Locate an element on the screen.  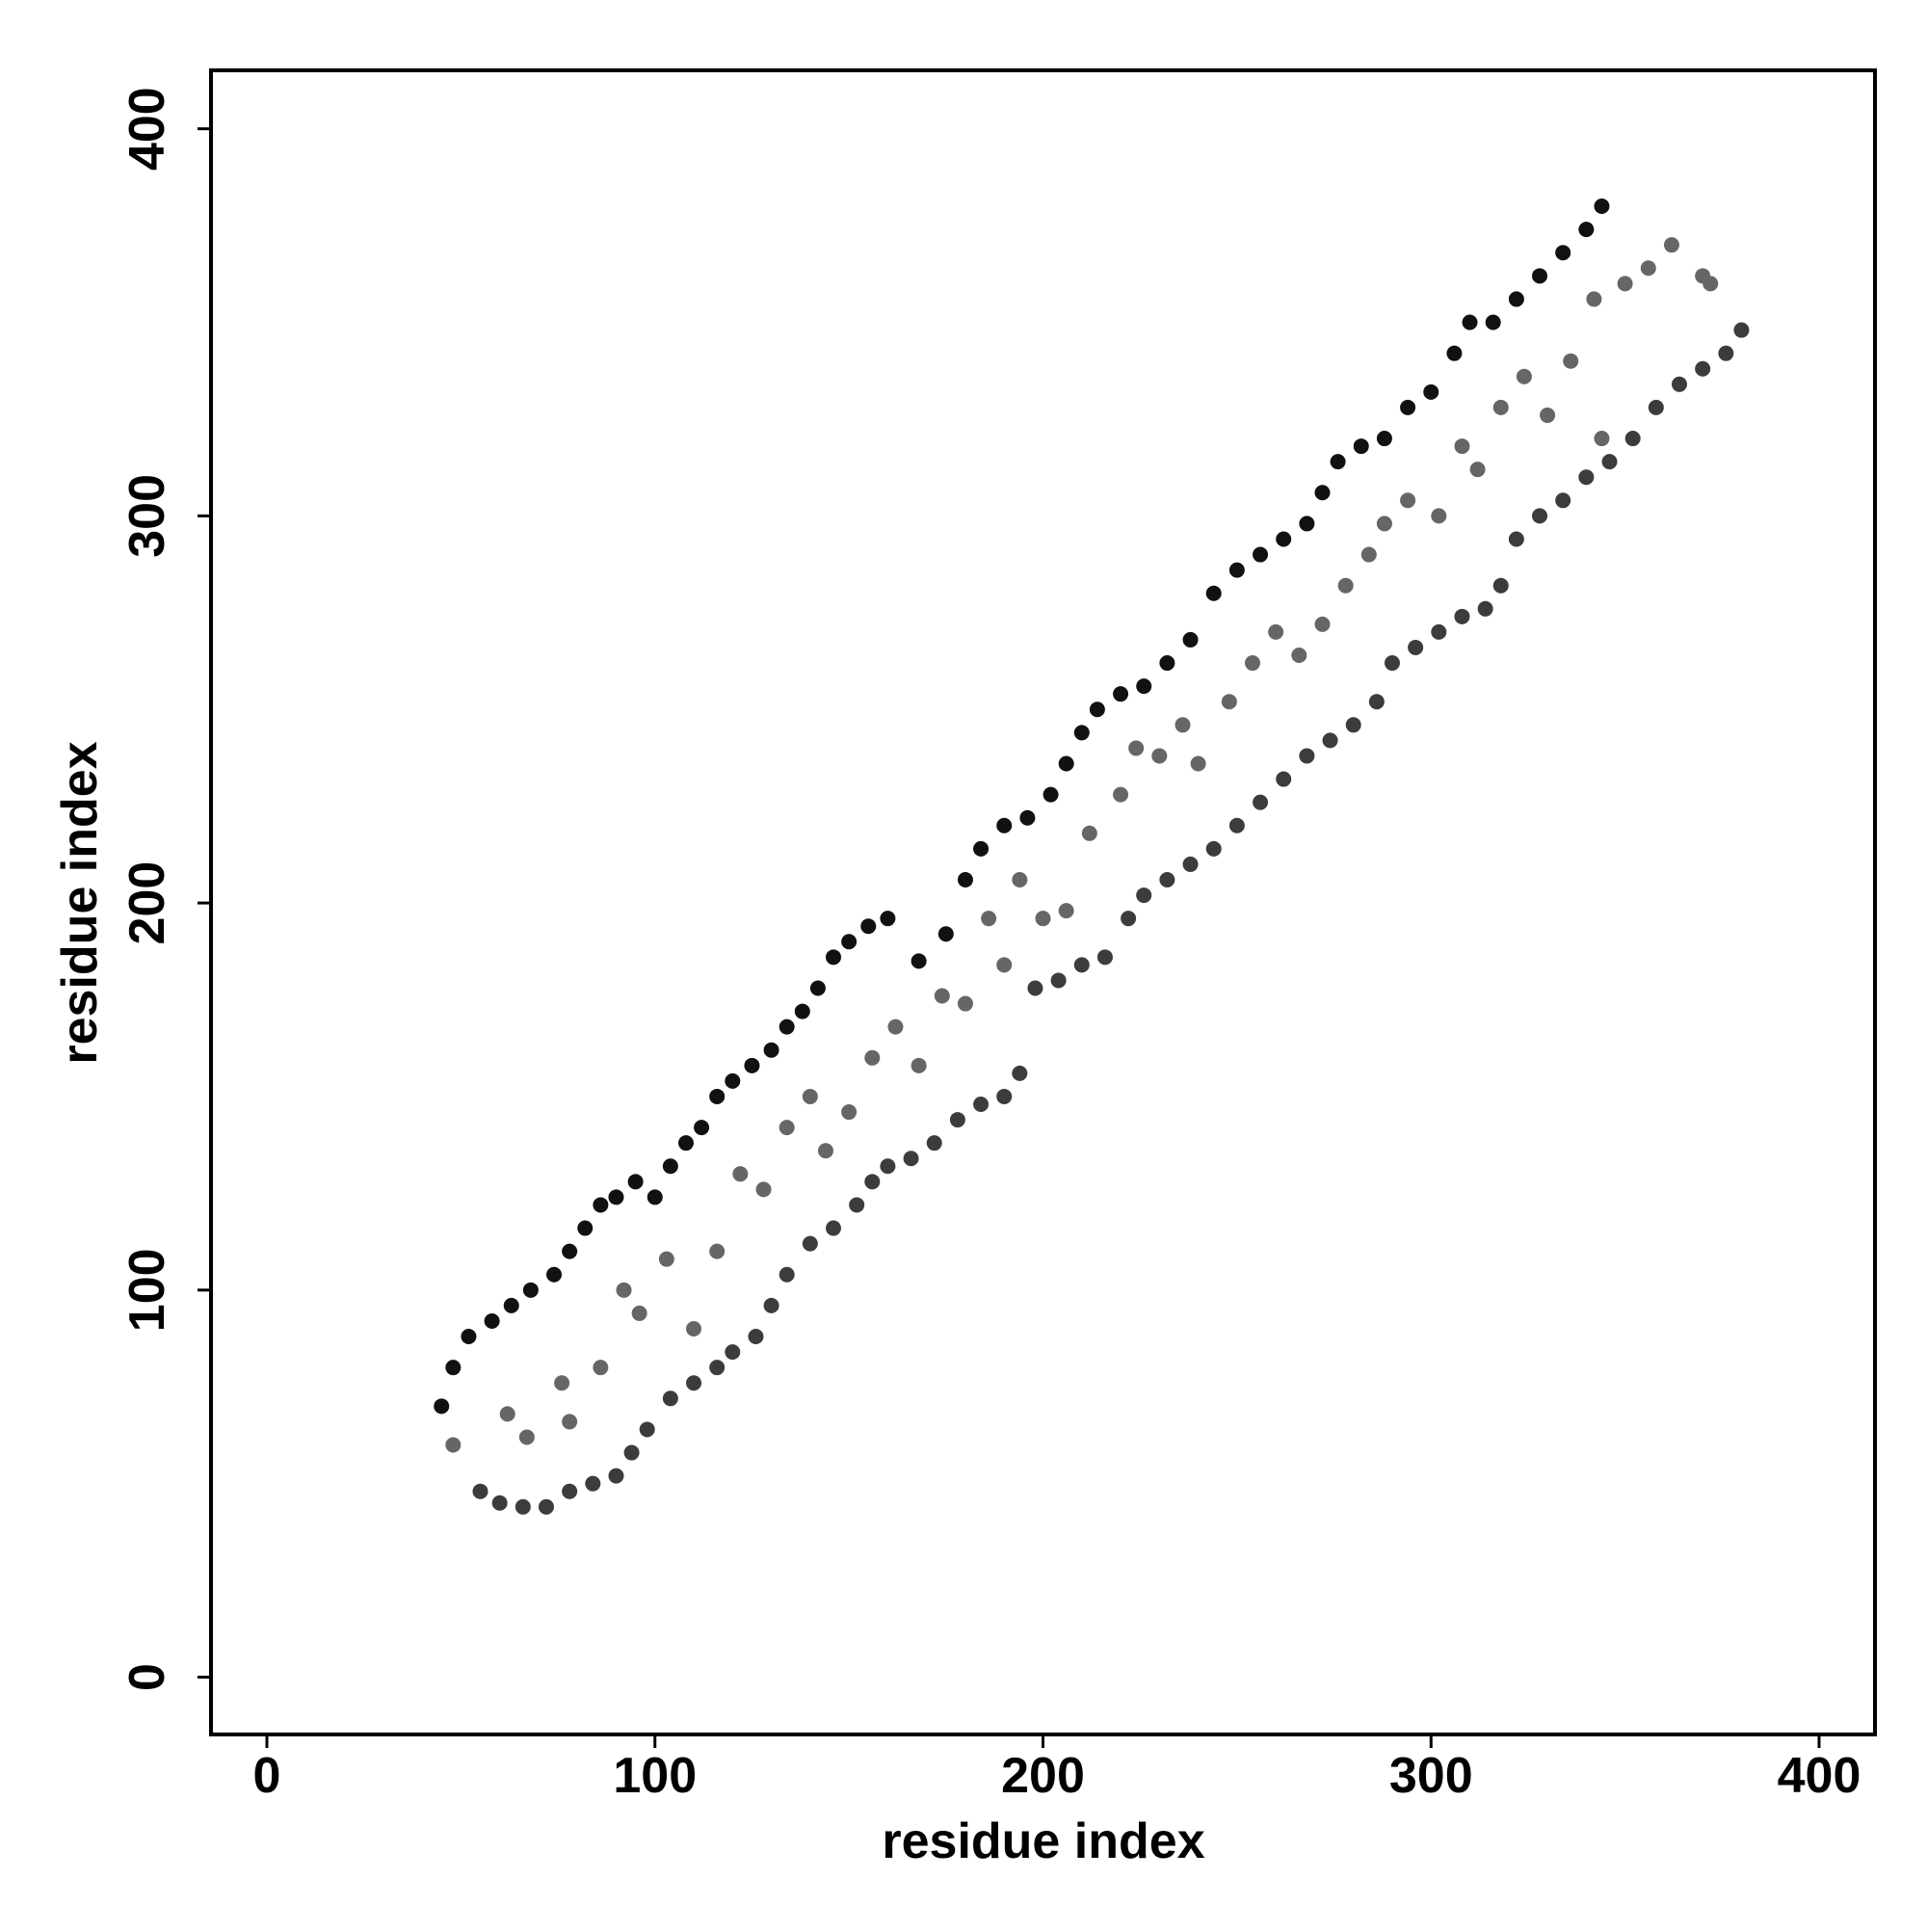
y-tick-label: 100 is located at coordinates (147, 1290).